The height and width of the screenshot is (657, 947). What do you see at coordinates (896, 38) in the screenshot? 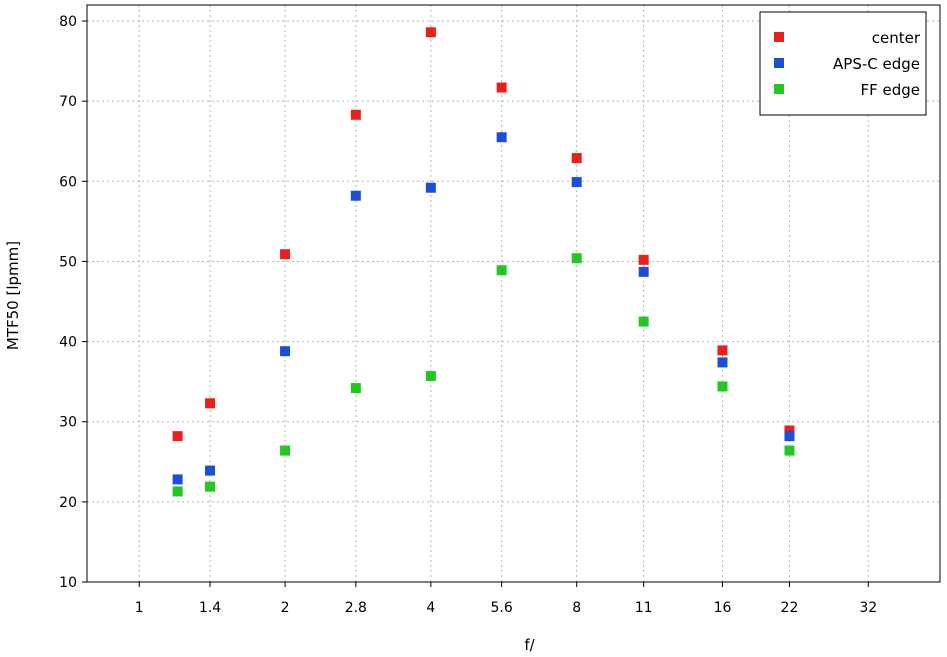
I see `legend-label: center` at bounding box center [896, 38].